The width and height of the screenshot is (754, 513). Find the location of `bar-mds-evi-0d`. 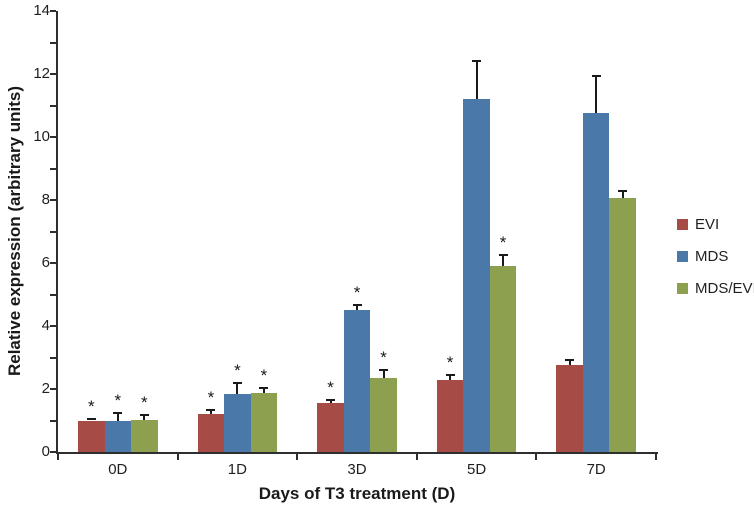

bar-mds-evi-0d is located at coordinates (144, 435).